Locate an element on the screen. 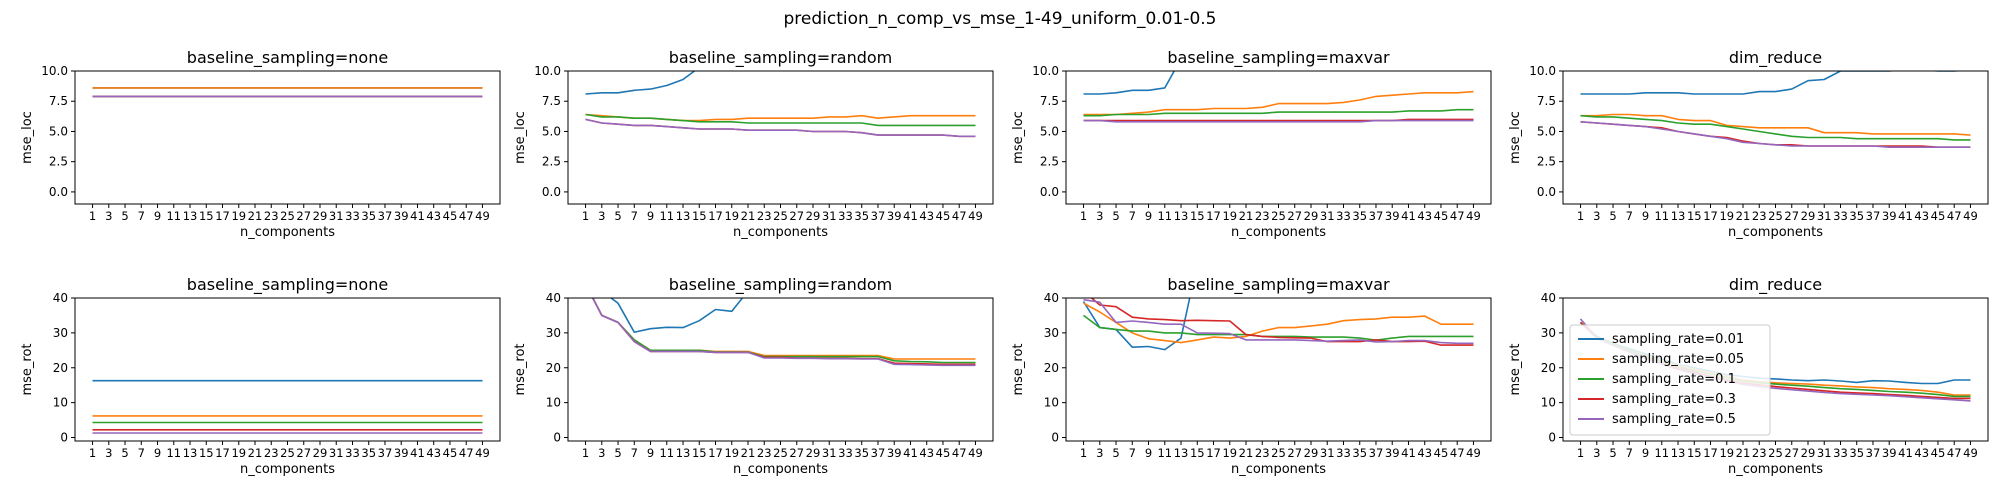 This screenshot has height=500, width=2000. subplot-title: baseline_sampling=none is located at coordinates (287, 285).